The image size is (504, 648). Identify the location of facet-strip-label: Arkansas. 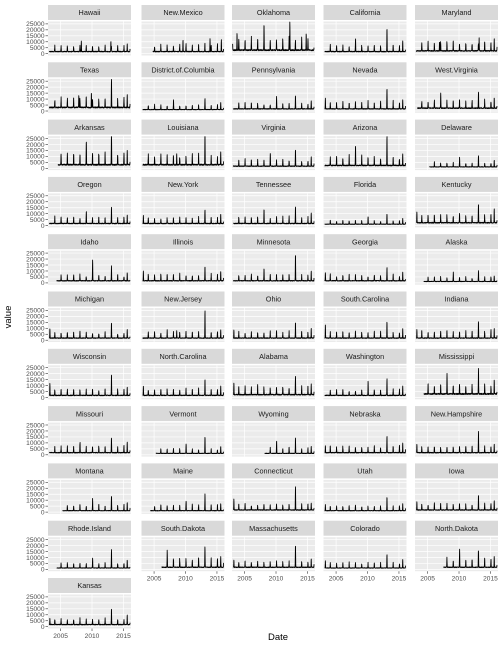
(89, 127).